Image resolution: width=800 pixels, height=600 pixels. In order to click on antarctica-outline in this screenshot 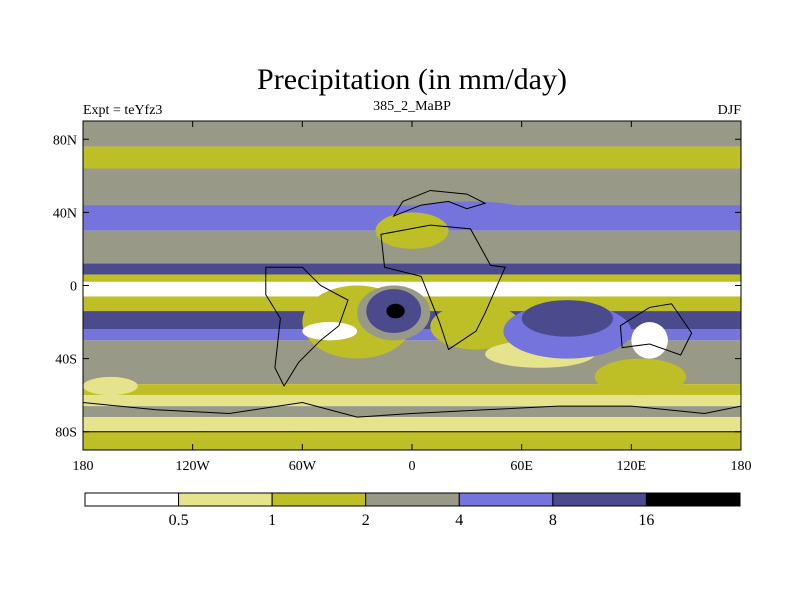, I will do `click(412, 417)`.